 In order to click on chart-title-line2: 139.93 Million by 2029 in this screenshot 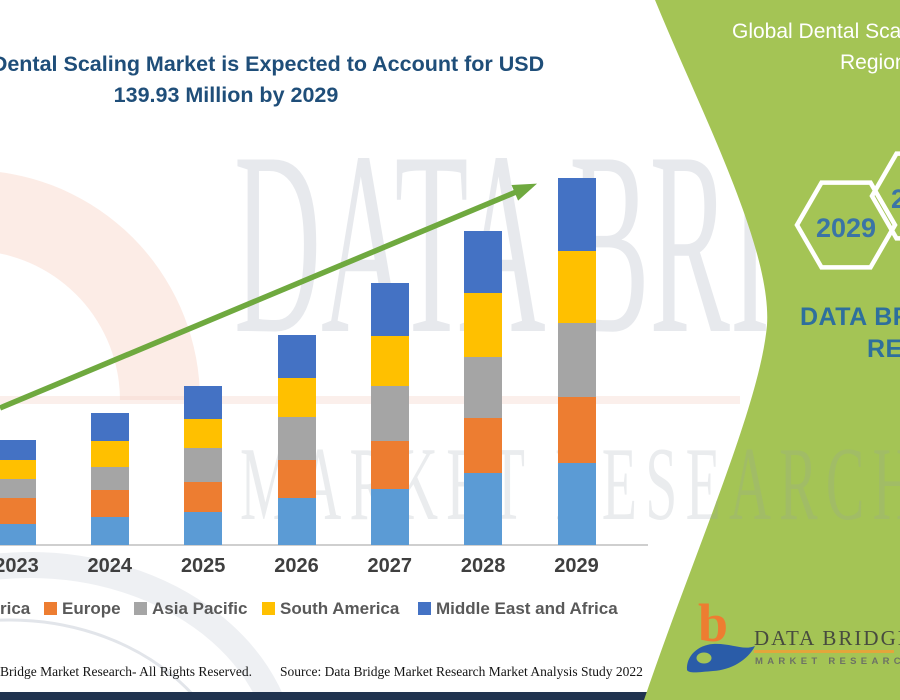, I will do `click(226, 95)`.